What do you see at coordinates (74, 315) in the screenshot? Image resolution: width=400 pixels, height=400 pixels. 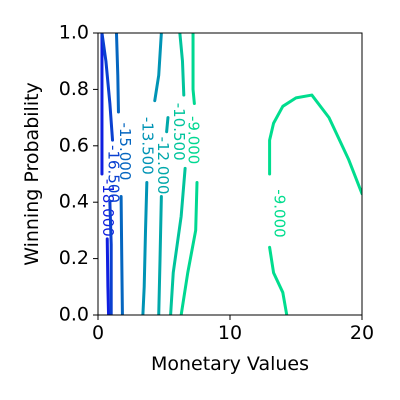 I see `y-tick-label: 0.0` at bounding box center [74, 315].